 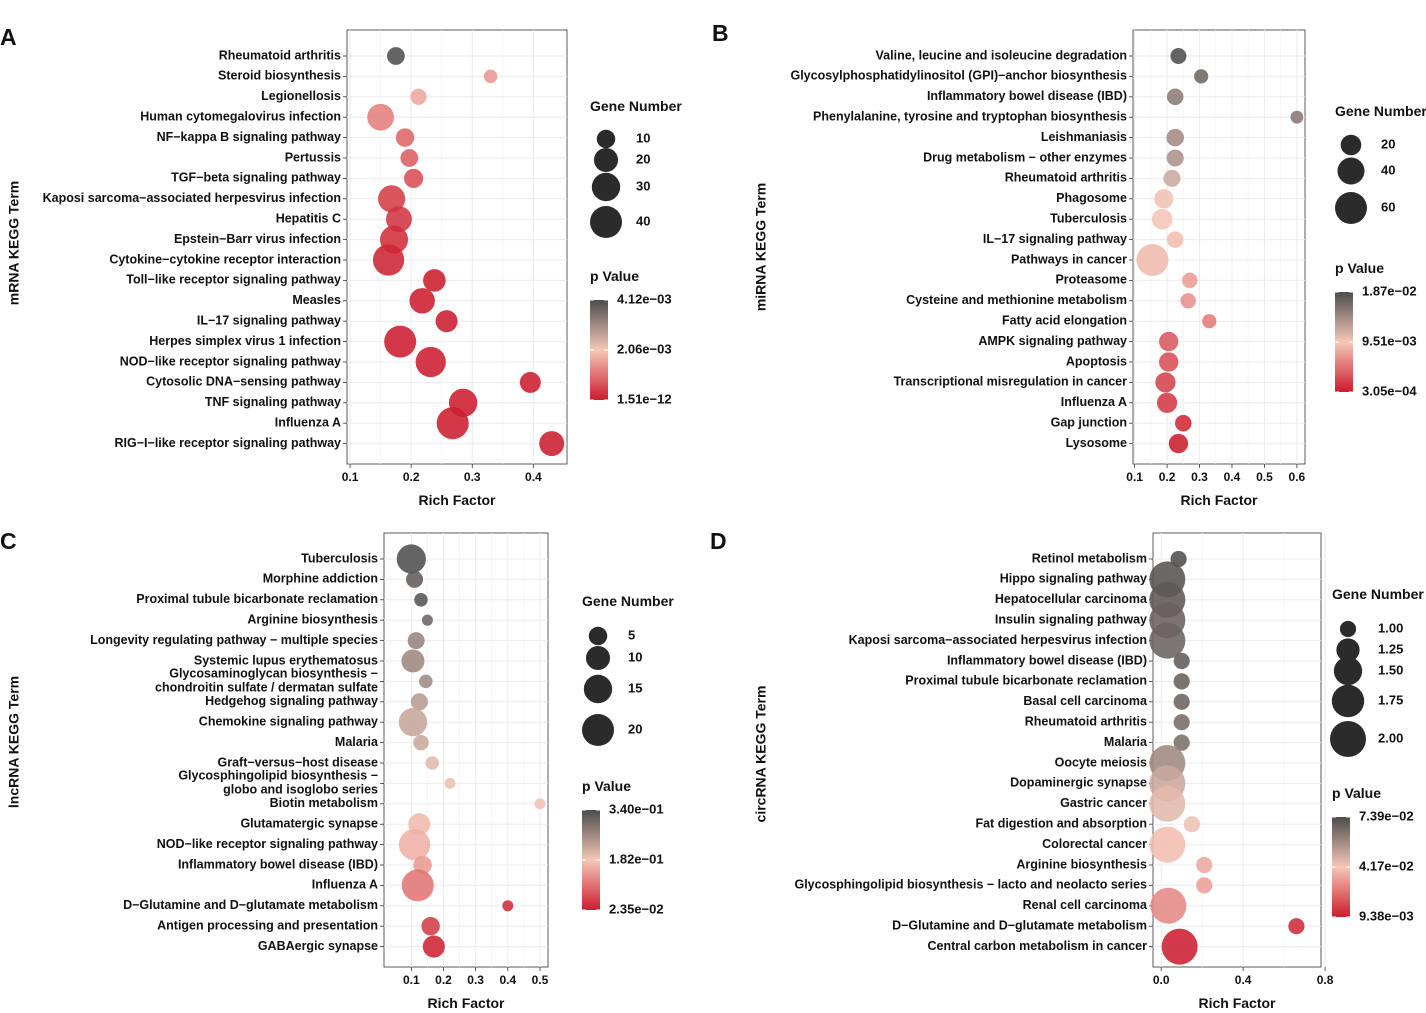 I want to click on x-tick-label: 0.5, so click(x=1264, y=477).